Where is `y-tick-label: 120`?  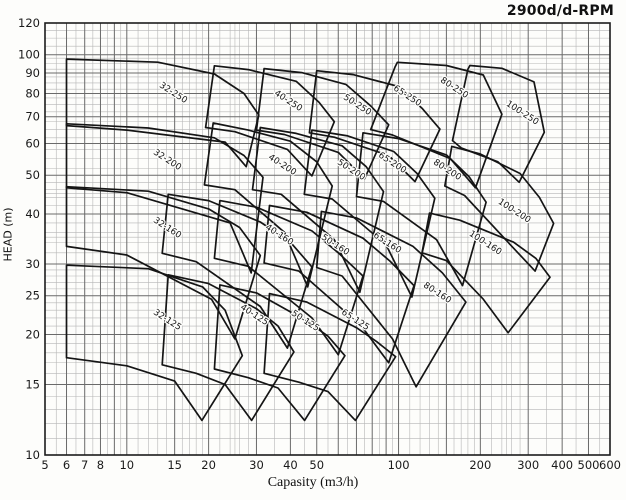
y-tick-label: 120 is located at coordinates (29, 23).